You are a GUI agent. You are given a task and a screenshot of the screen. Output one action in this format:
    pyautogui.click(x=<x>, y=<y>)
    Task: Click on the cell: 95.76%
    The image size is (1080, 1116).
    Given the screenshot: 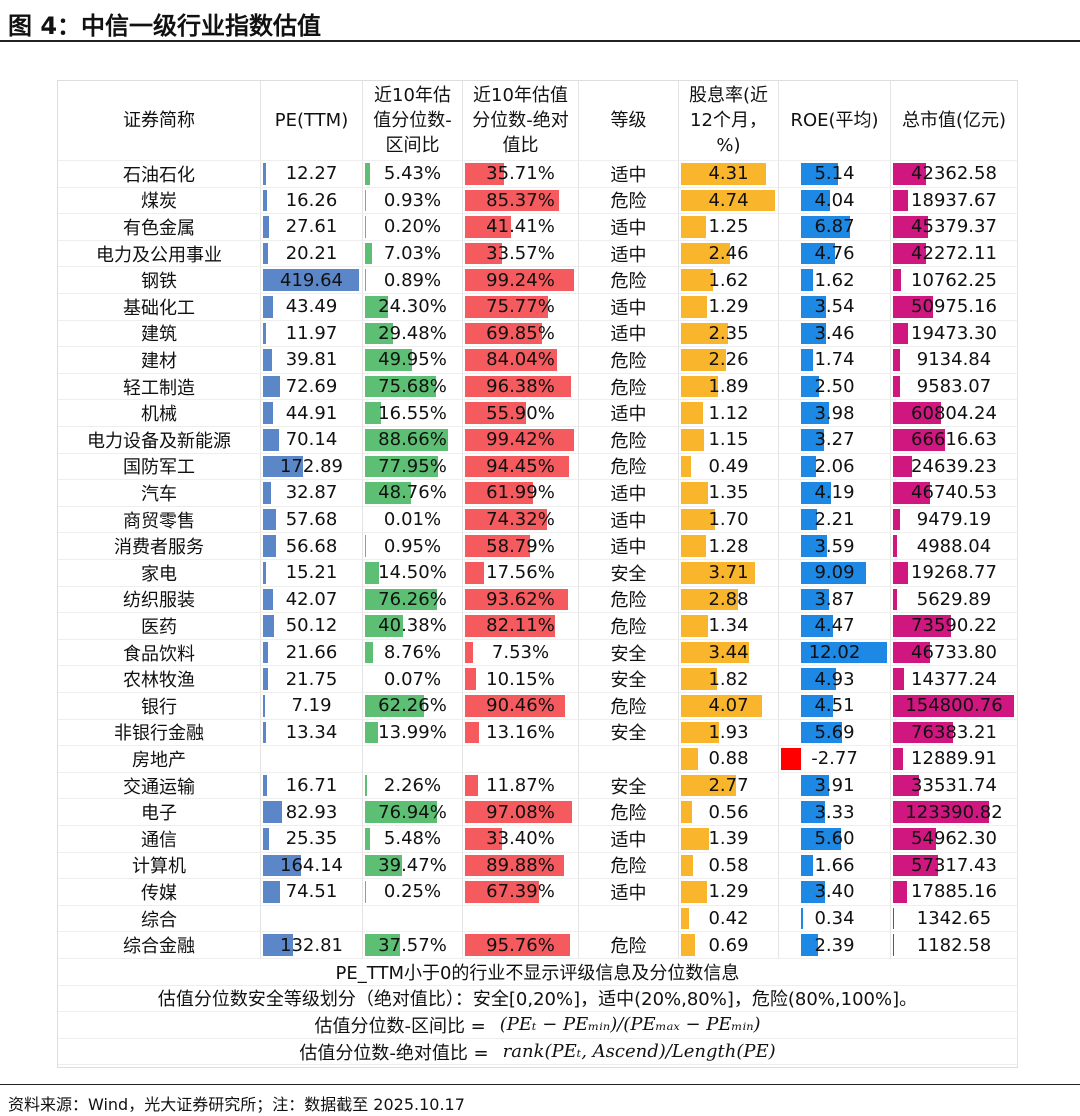 What is the action you would take?
    pyautogui.click(x=521, y=945)
    